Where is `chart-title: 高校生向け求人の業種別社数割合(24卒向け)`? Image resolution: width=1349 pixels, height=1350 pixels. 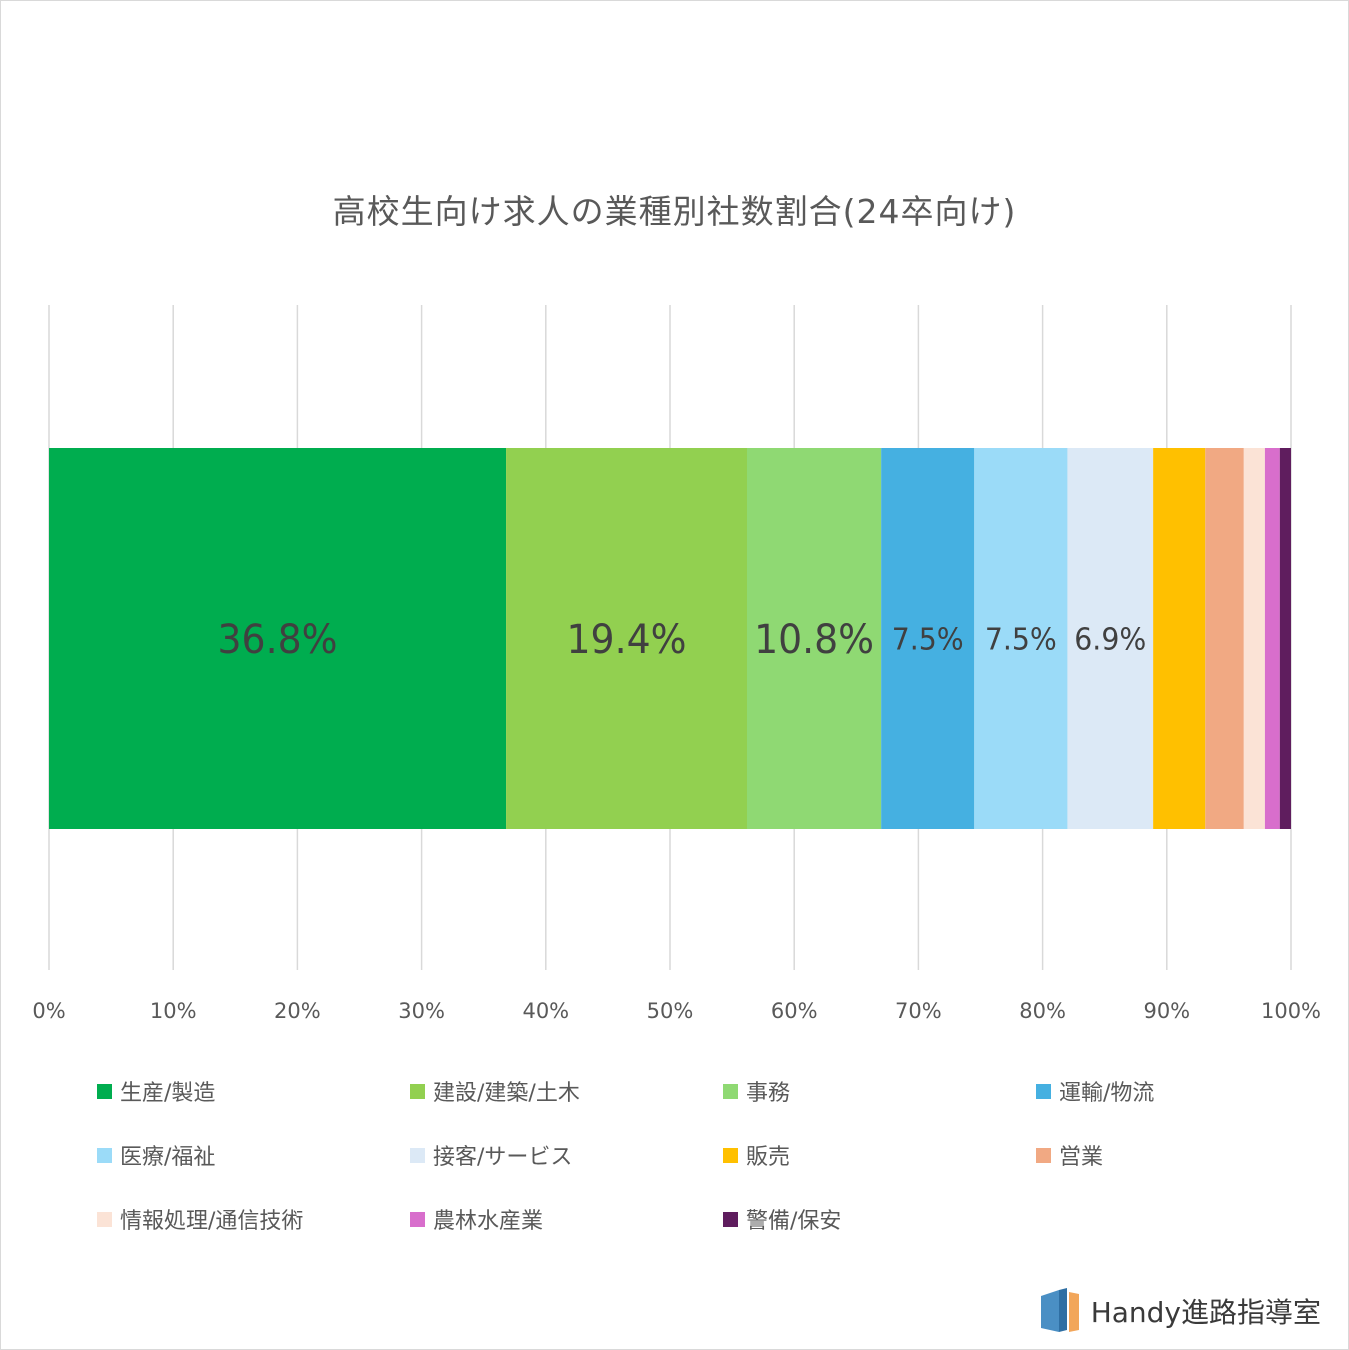 chart-title: 高校生向け求人の業種別社数割合(24卒向け) is located at coordinates (674, 211).